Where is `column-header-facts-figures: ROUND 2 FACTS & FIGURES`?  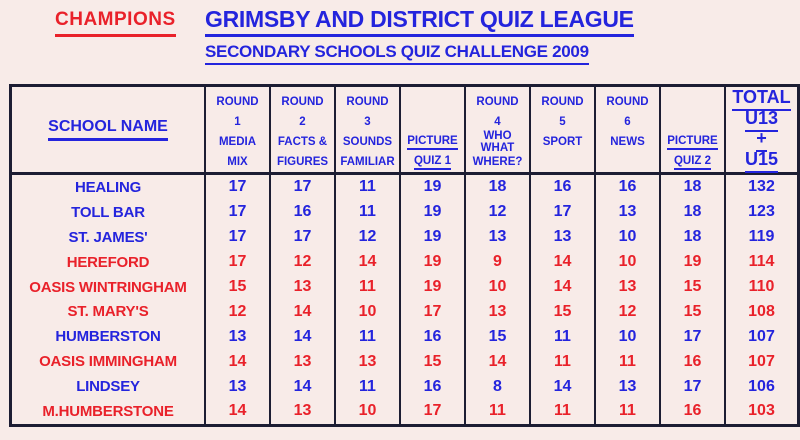 column-header-facts-figures: ROUND 2 FACTS & FIGURES is located at coordinates (303, 129).